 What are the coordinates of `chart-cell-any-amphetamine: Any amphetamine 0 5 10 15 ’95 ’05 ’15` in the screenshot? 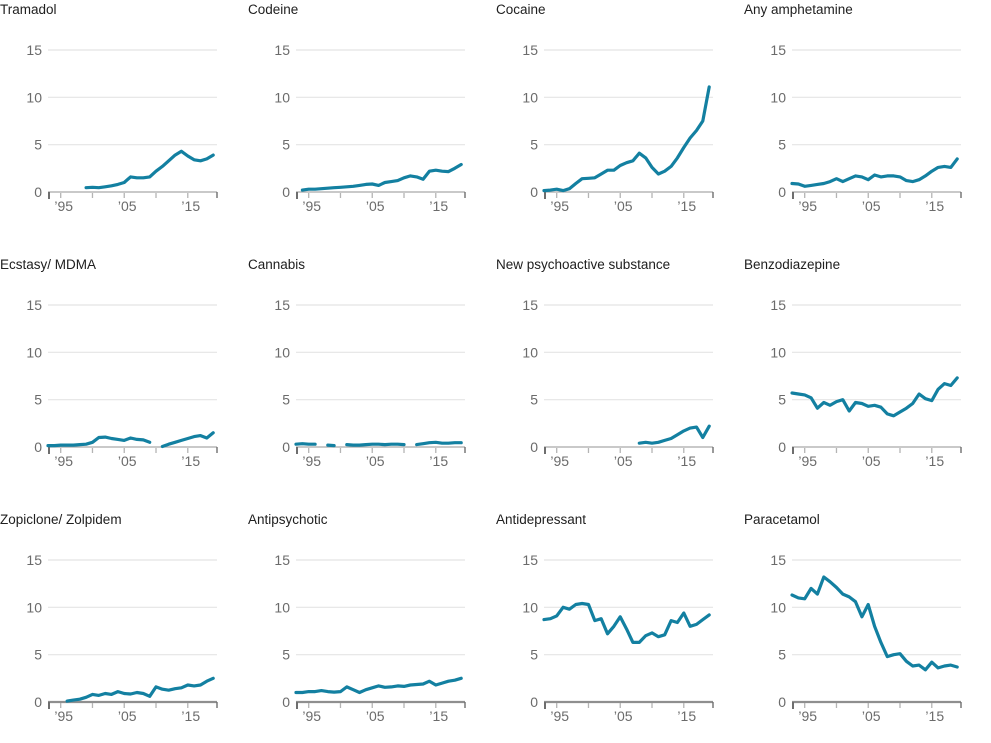 It's located at (867, 127).